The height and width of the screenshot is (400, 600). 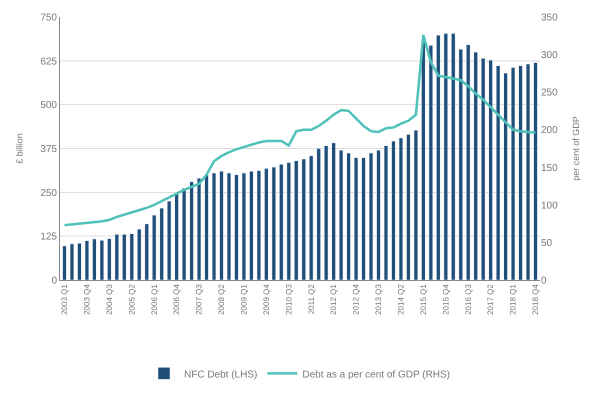 I want to click on y2-axis-title: per cent of GDP, so click(x=575, y=148).